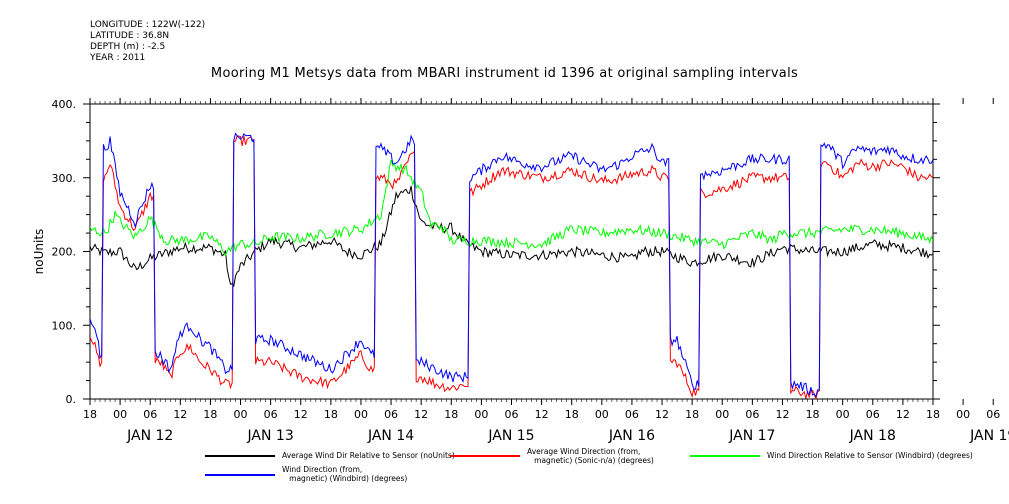  What do you see at coordinates (270, 436) in the screenshot?
I see `x-day-label: JAN 13` at bounding box center [270, 436].